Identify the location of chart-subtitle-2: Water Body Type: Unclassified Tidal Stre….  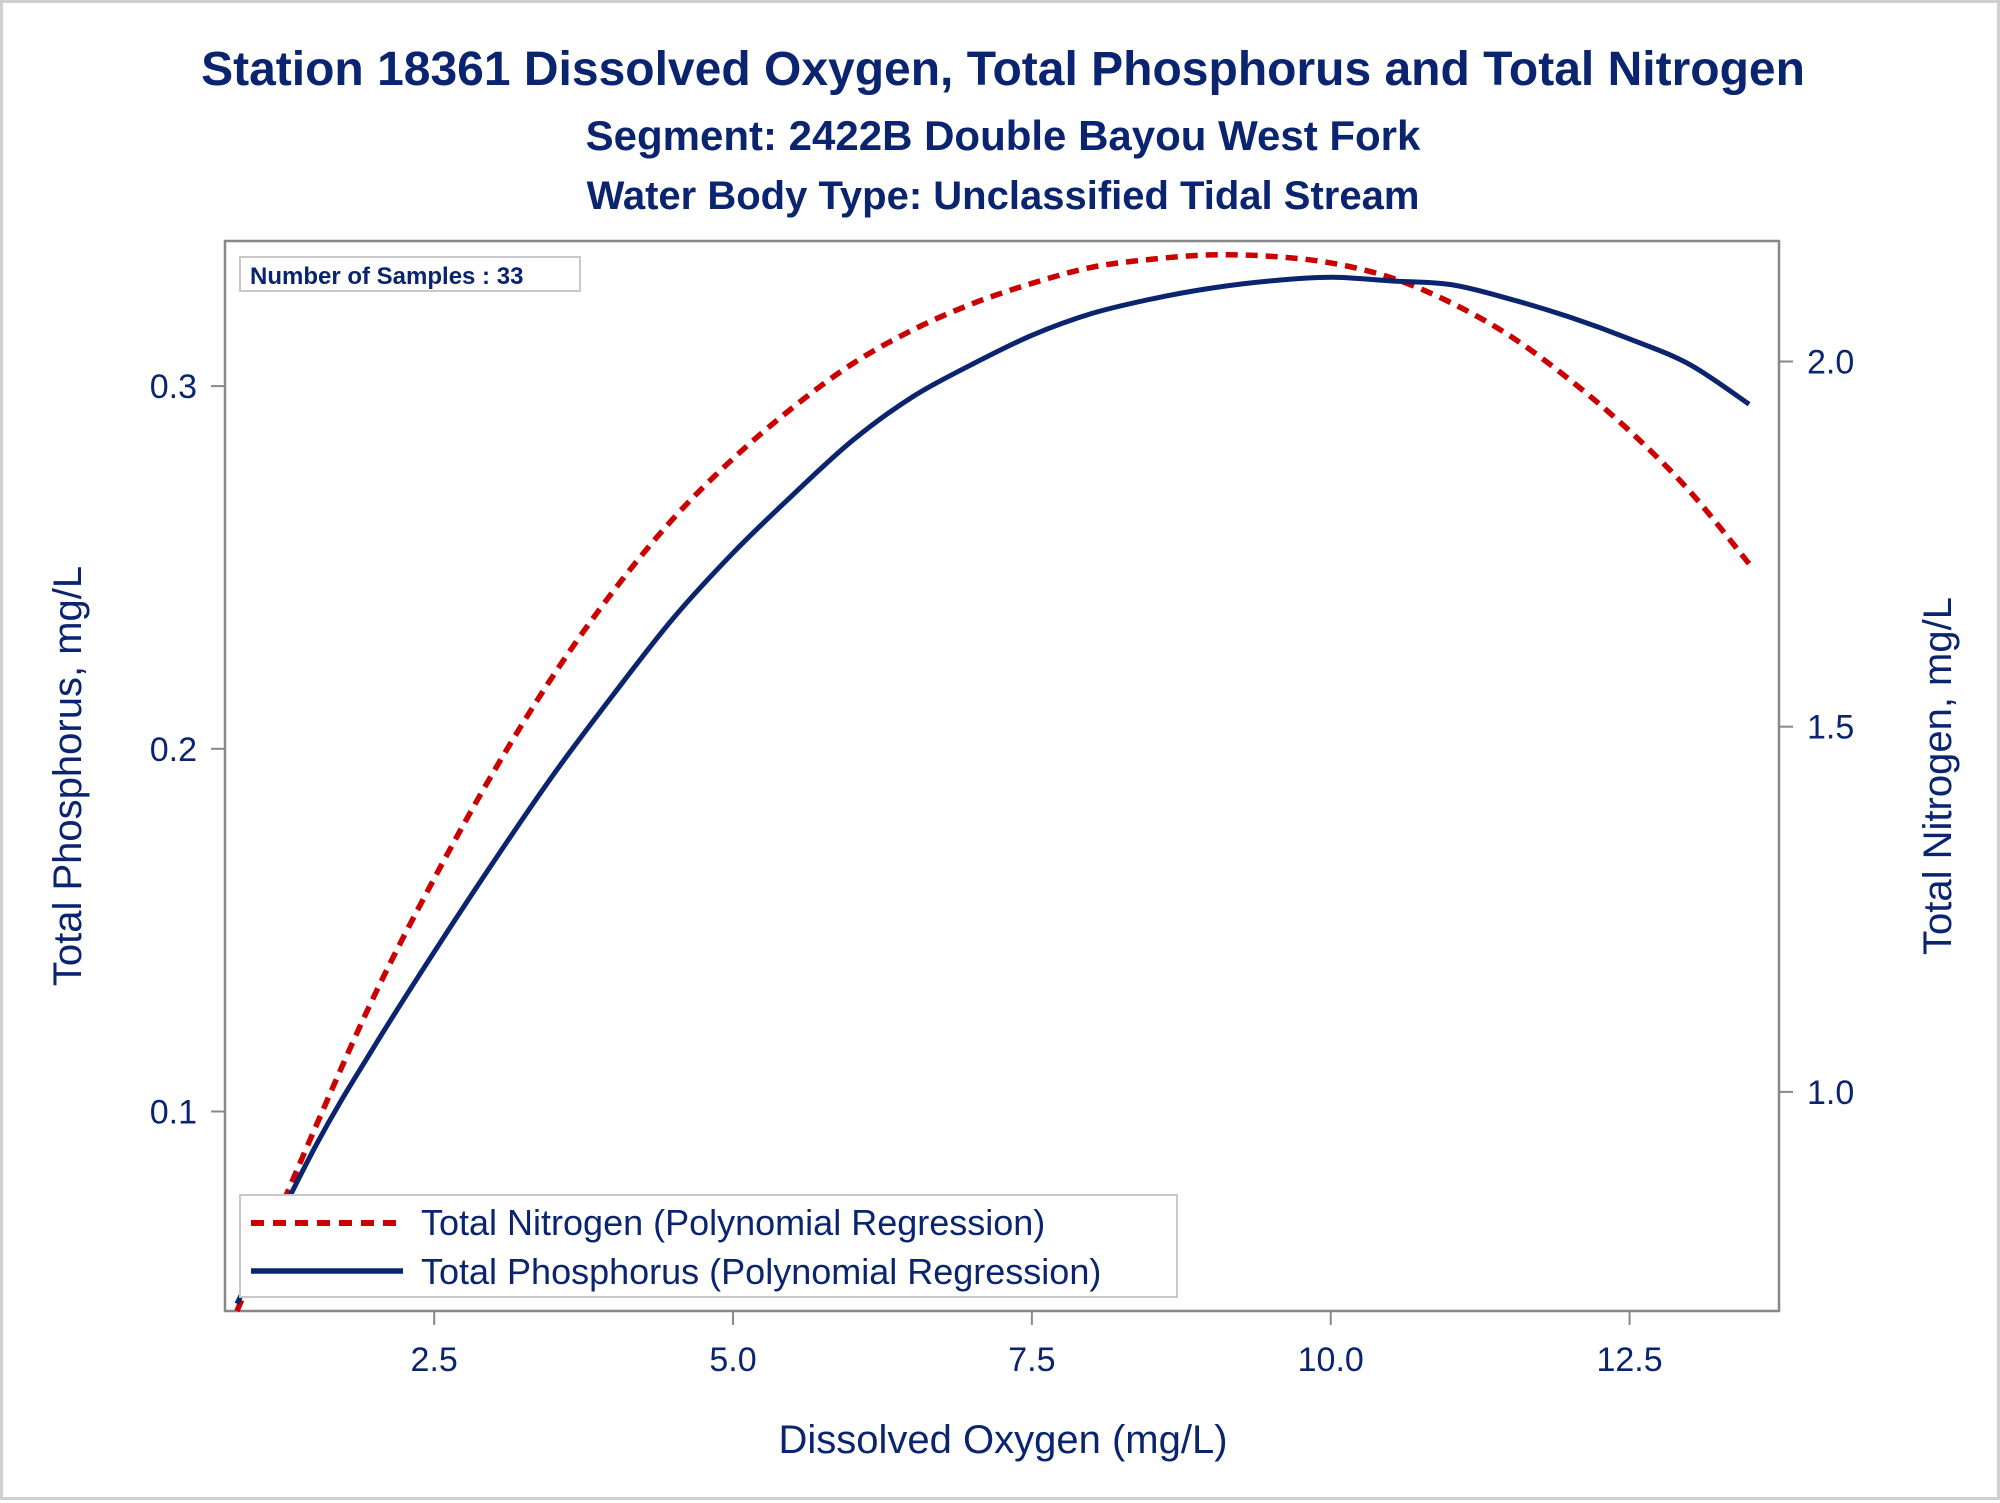
(1003, 196).